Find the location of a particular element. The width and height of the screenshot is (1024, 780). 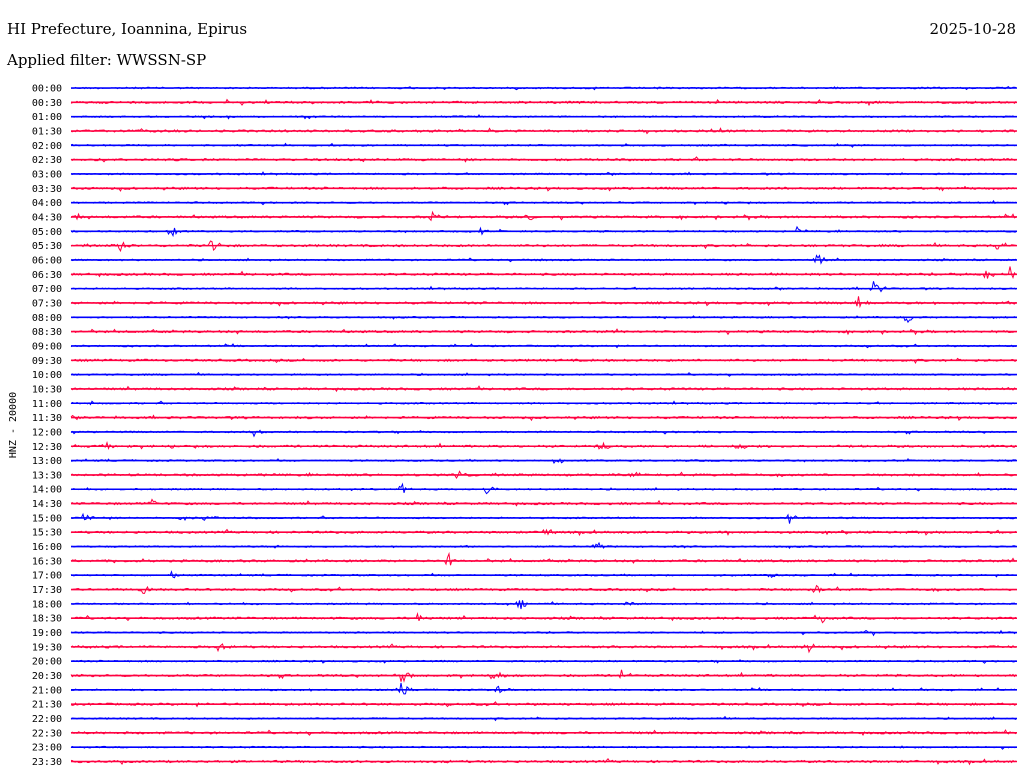

row-time-label: 07:00 is located at coordinates (47, 289).